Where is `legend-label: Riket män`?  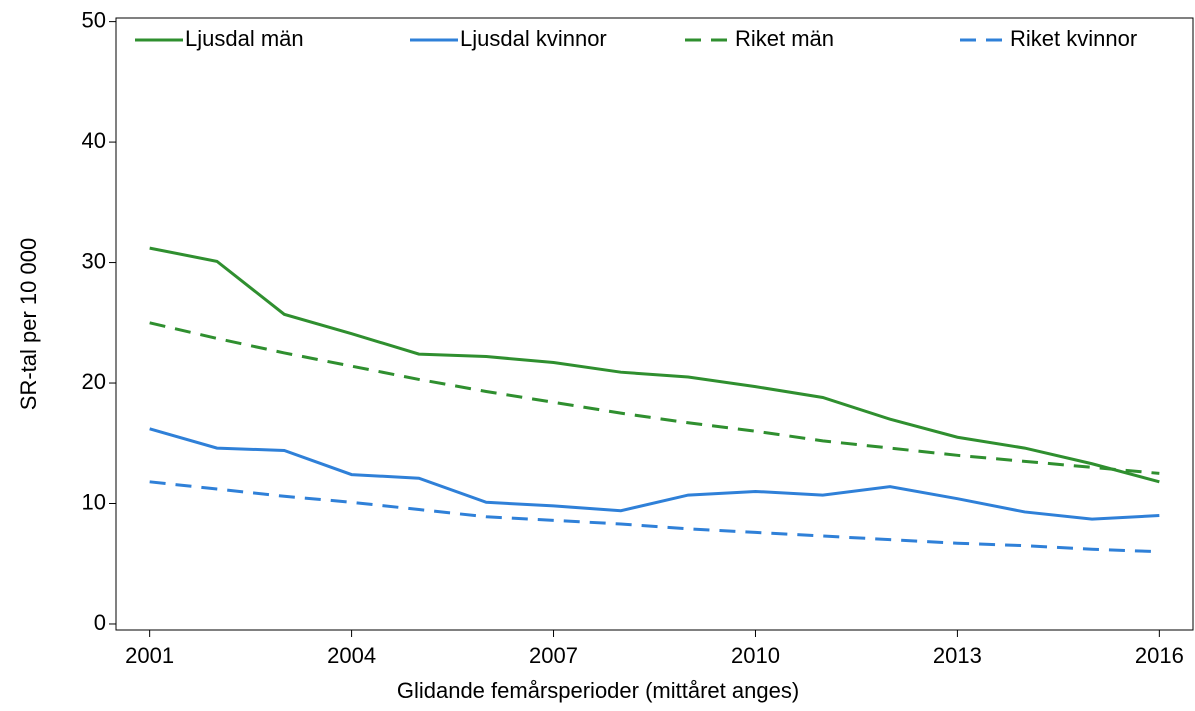 legend-label: Riket män is located at coordinates (784, 38).